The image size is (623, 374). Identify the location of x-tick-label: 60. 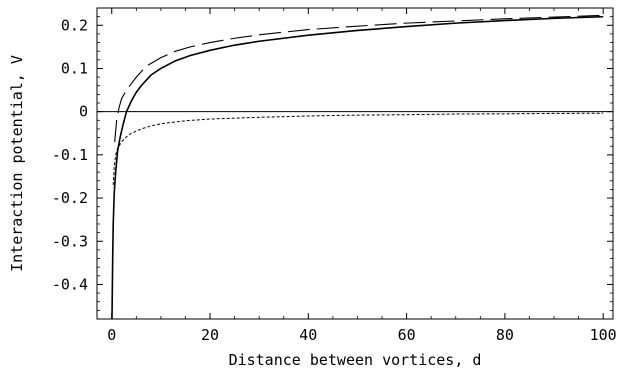
(407, 335).